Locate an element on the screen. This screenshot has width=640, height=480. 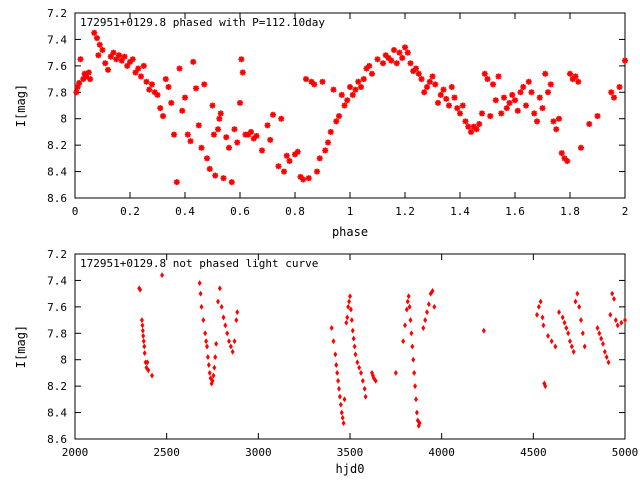
y-tick-label: 8.2 is located at coordinates (57, 386).